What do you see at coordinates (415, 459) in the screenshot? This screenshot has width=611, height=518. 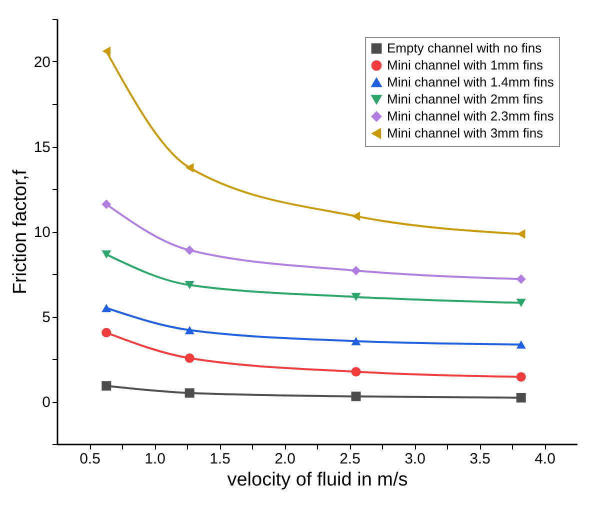 I see `x-tick-label: 3.0` at bounding box center [415, 459].